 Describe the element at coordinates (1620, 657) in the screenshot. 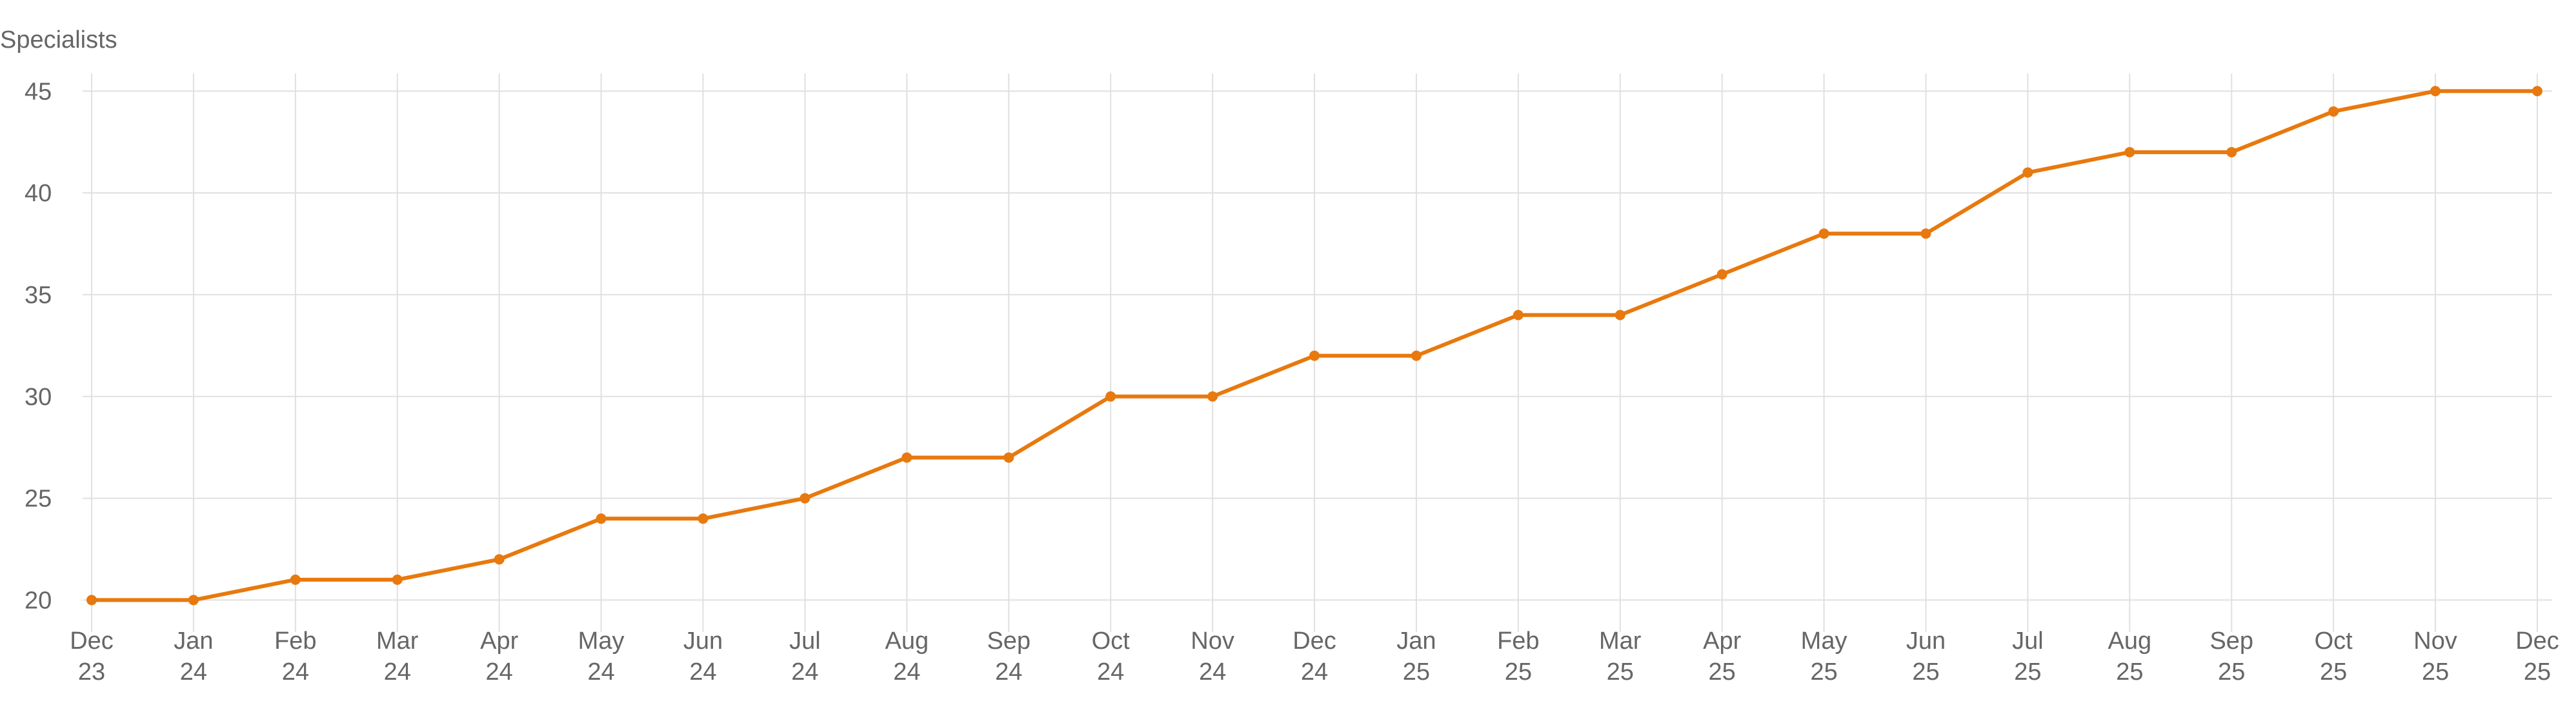

I see `x-tick-label: Mar 25` at that location.